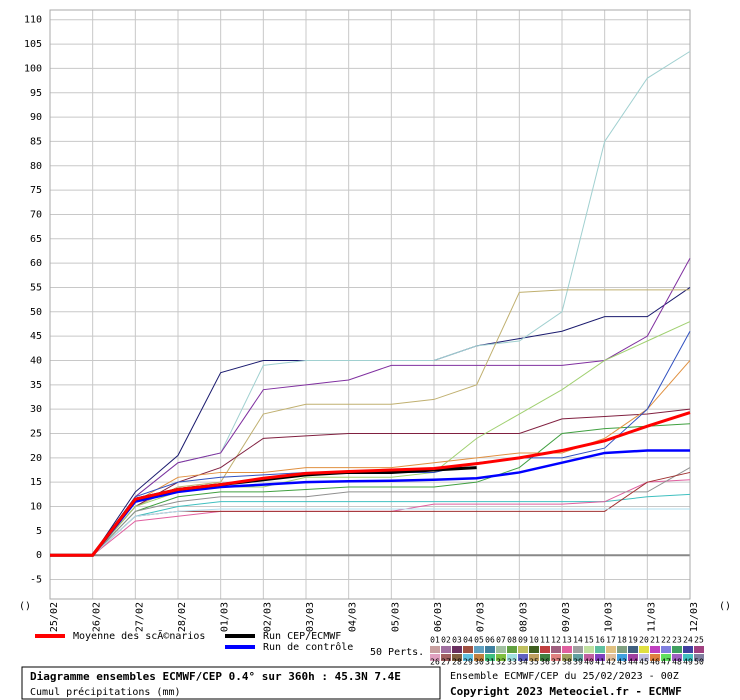  Describe the element at coordinates (435, 662) in the screenshot. I see `member-label: 26` at that location.